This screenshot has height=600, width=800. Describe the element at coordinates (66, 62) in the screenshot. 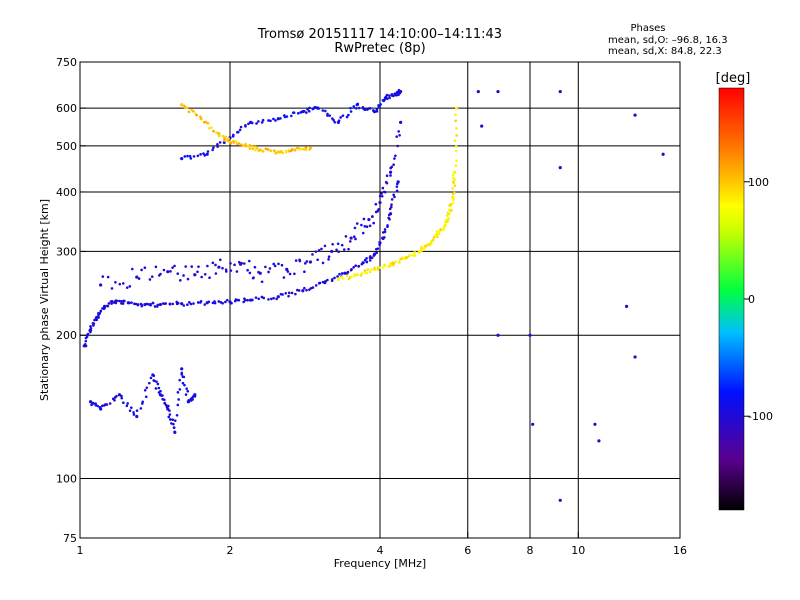

I see `y-tick-label: 750` at that location.